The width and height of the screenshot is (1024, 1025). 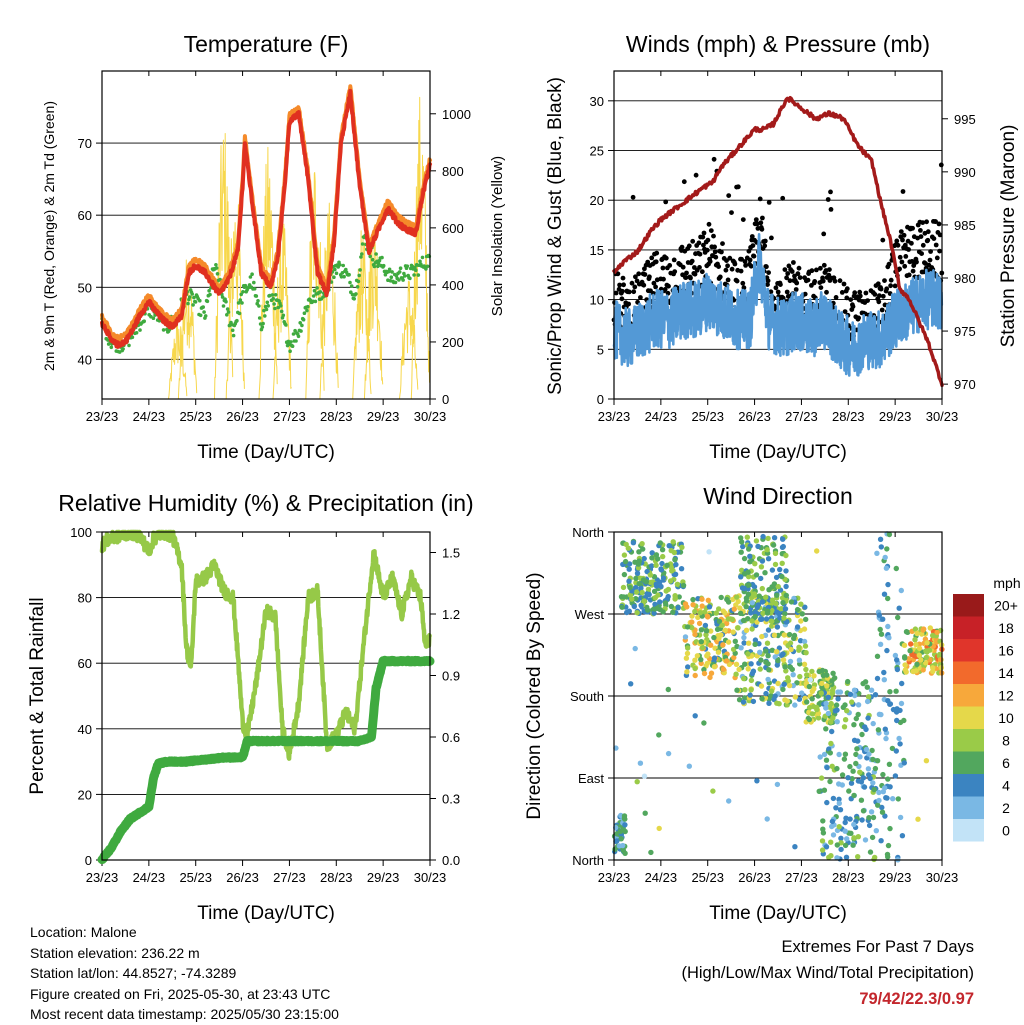 I want to click on legend-swatch, so click(x=968, y=672).